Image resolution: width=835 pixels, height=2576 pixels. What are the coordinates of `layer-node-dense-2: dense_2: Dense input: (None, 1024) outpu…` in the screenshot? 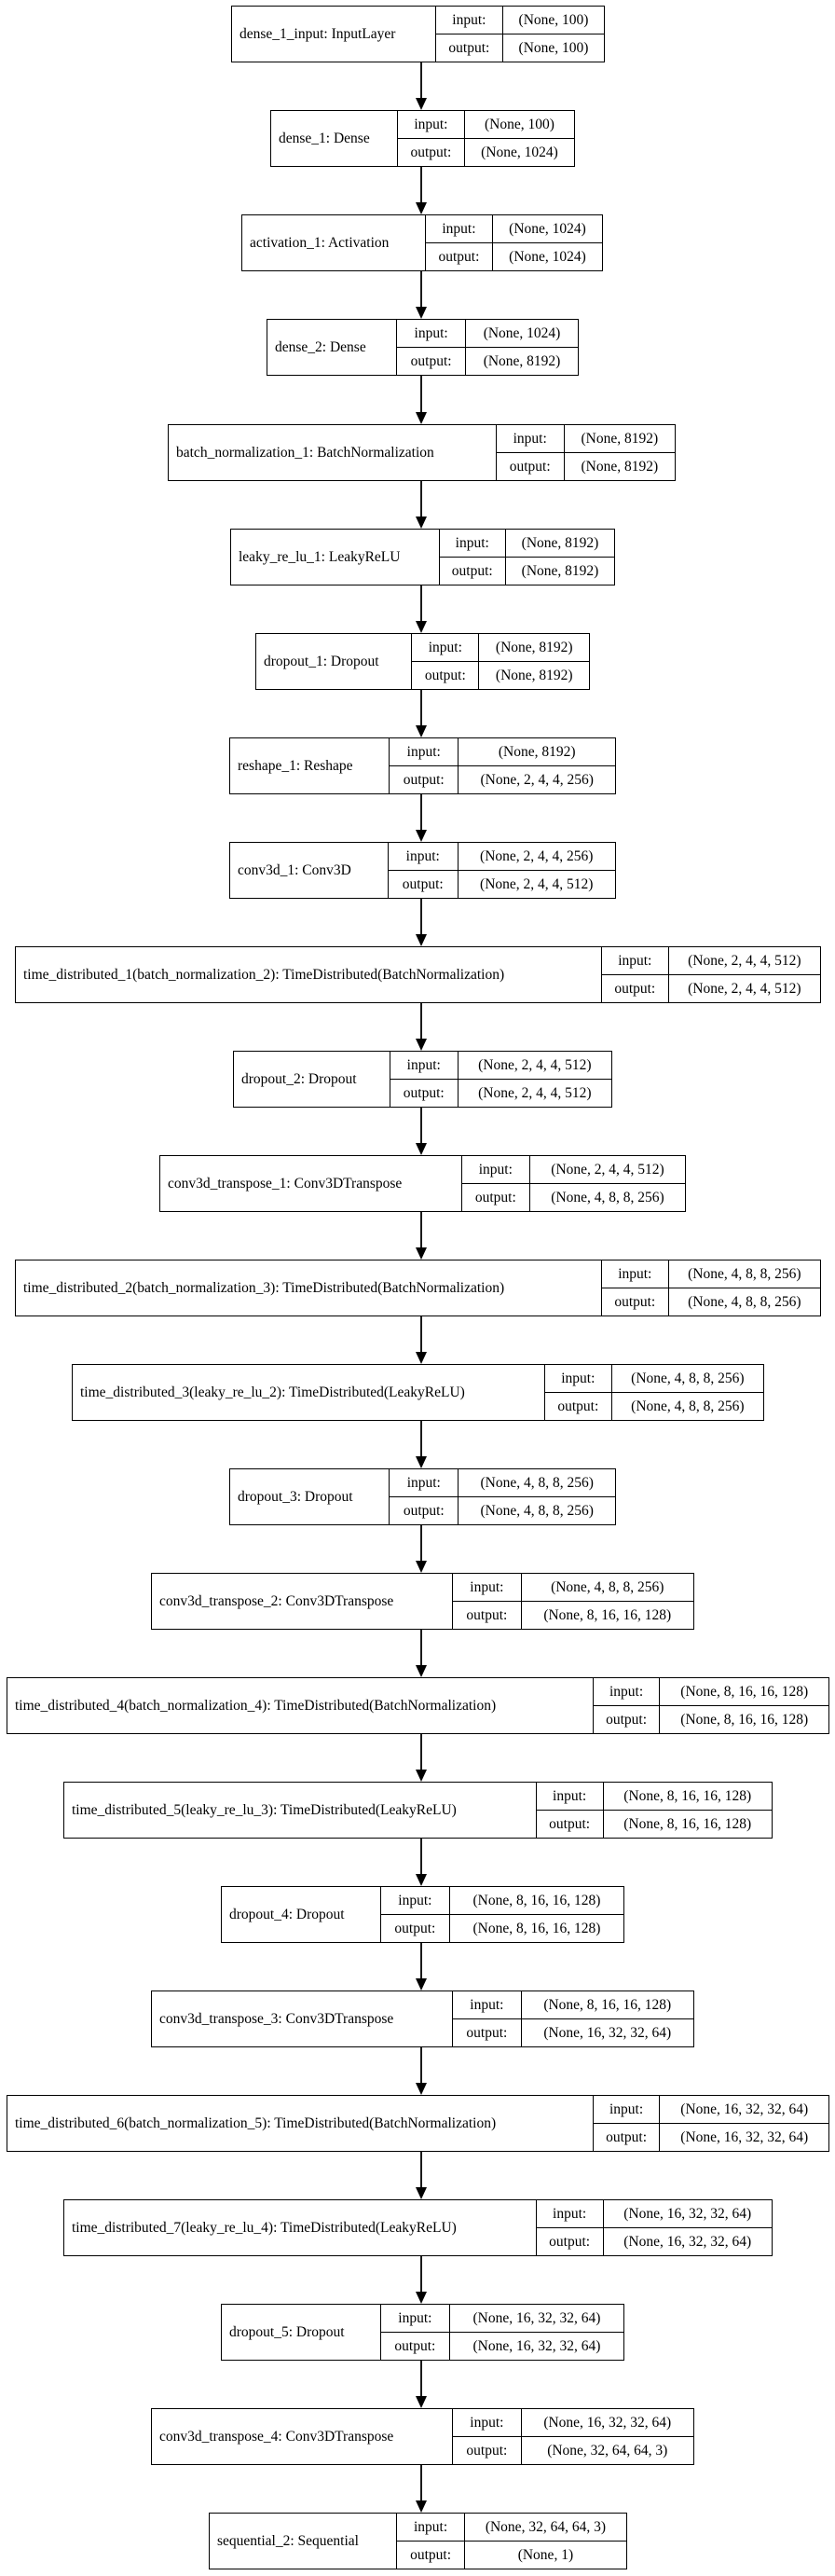 It's located at (423, 347).